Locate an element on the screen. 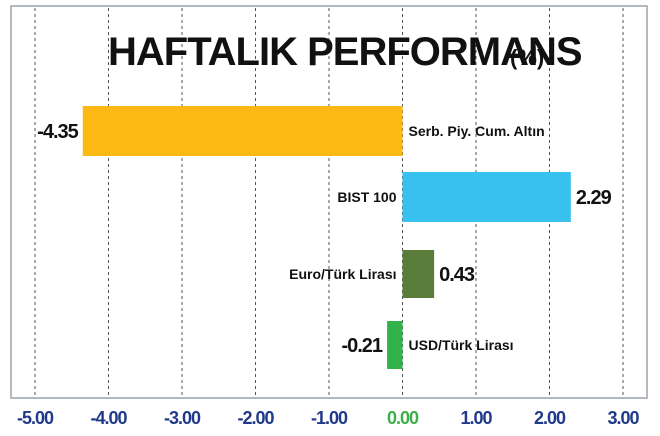  category-label: Euro/Türk Lirası is located at coordinates (342, 274).